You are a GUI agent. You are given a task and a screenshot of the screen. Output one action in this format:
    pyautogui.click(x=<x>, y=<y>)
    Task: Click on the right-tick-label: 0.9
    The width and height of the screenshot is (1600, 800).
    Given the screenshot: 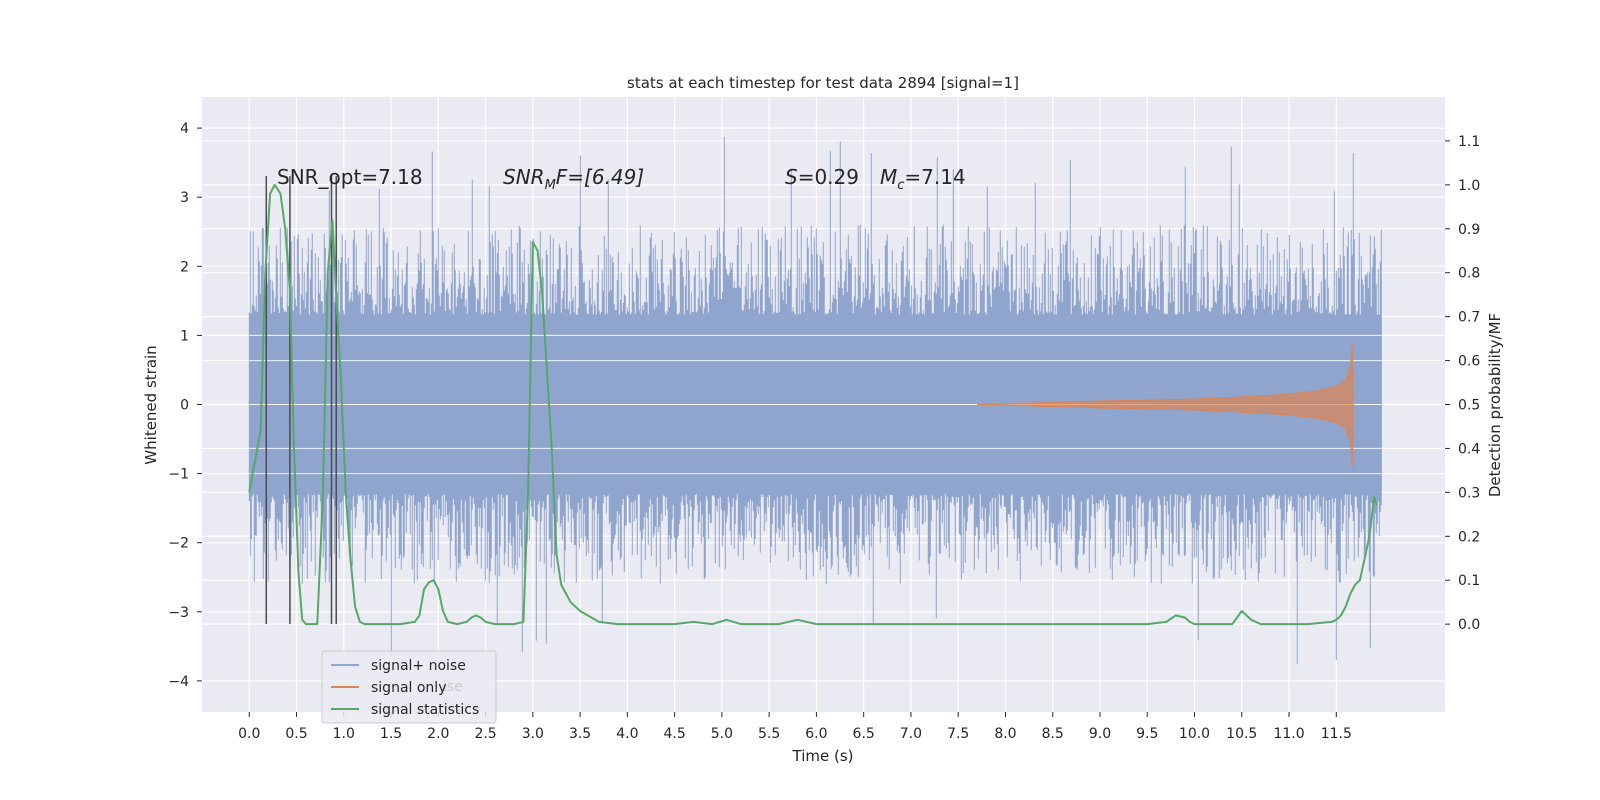 What is the action you would take?
    pyautogui.click(x=1469, y=230)
    